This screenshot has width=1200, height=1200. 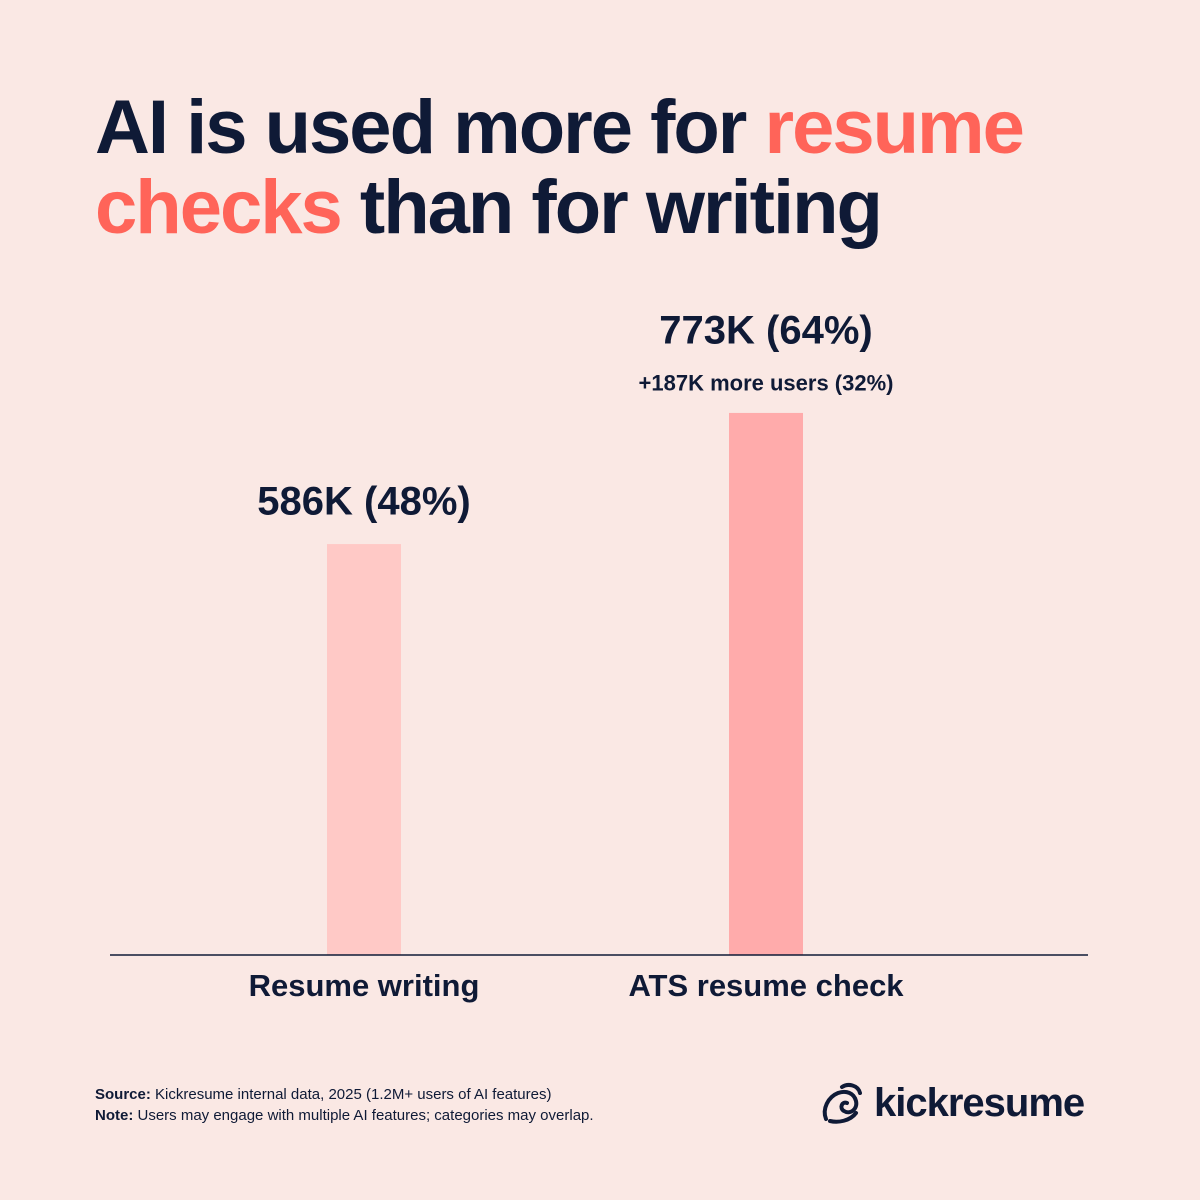 What do you see at coordinates (363, 502) in the screenshot?
I see `value-label: 586K (48%)` at bounding box center [363, 502].